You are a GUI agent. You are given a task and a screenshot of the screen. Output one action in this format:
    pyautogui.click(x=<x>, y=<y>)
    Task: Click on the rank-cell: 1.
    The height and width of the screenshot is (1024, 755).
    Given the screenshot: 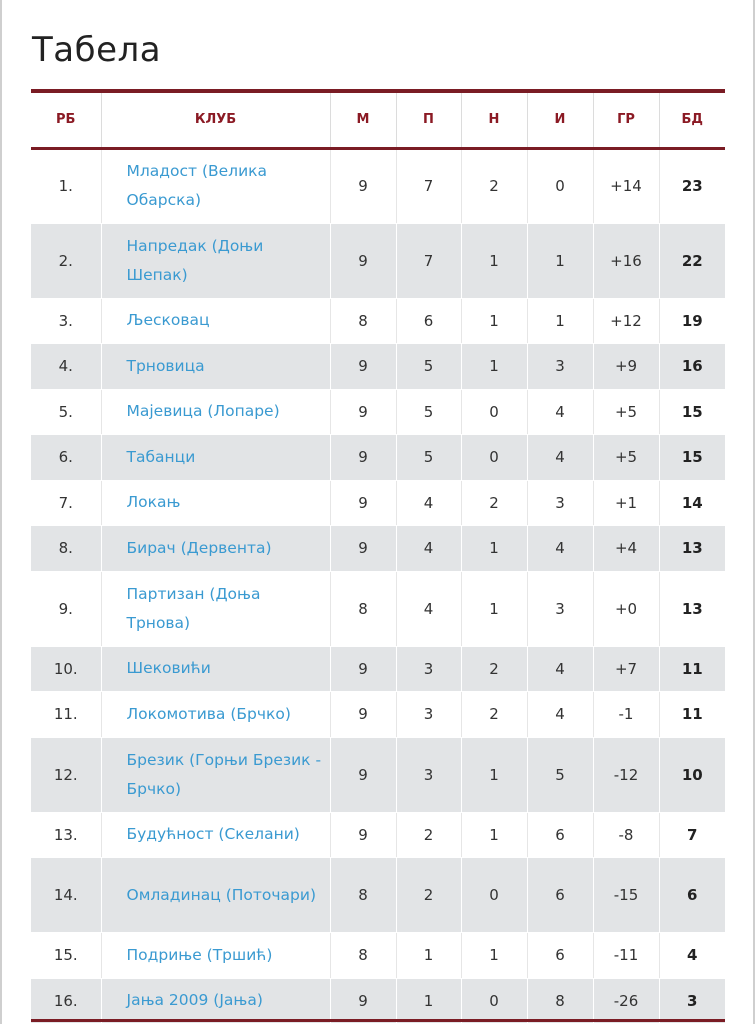 What is the action you would take?
    pyautogui.click(x=66, y=186)
    